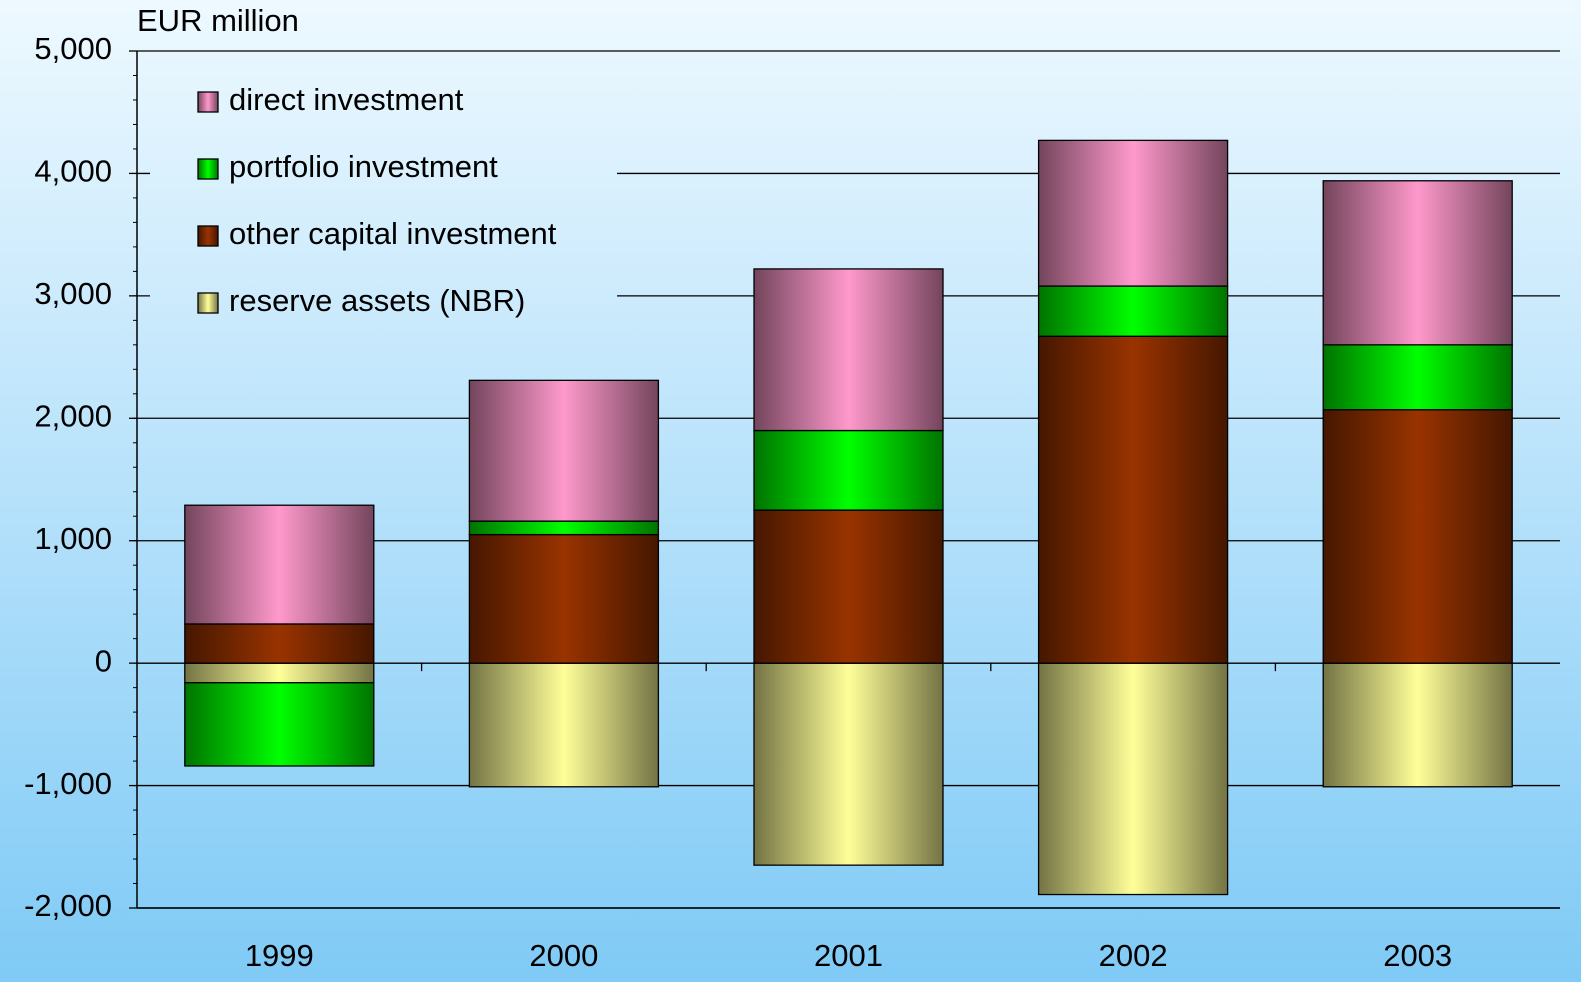 Image resolution: width=1581 pixels, height=982 pixels. Describe the element at coordinates (563, 955) in the screenshot. I see `x-tick-label: 2000` at that location.